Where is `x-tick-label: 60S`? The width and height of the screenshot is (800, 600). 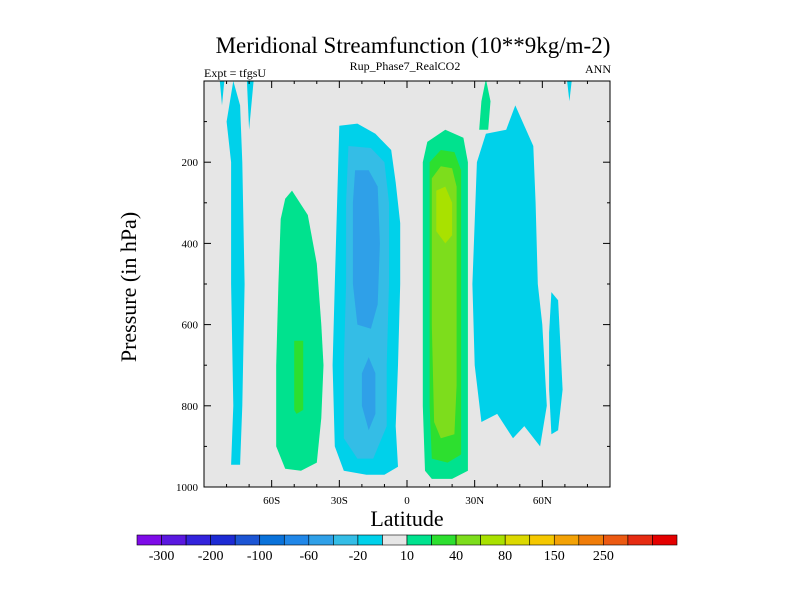
x-tick-label: 60S is located at coordinates (271, 501).